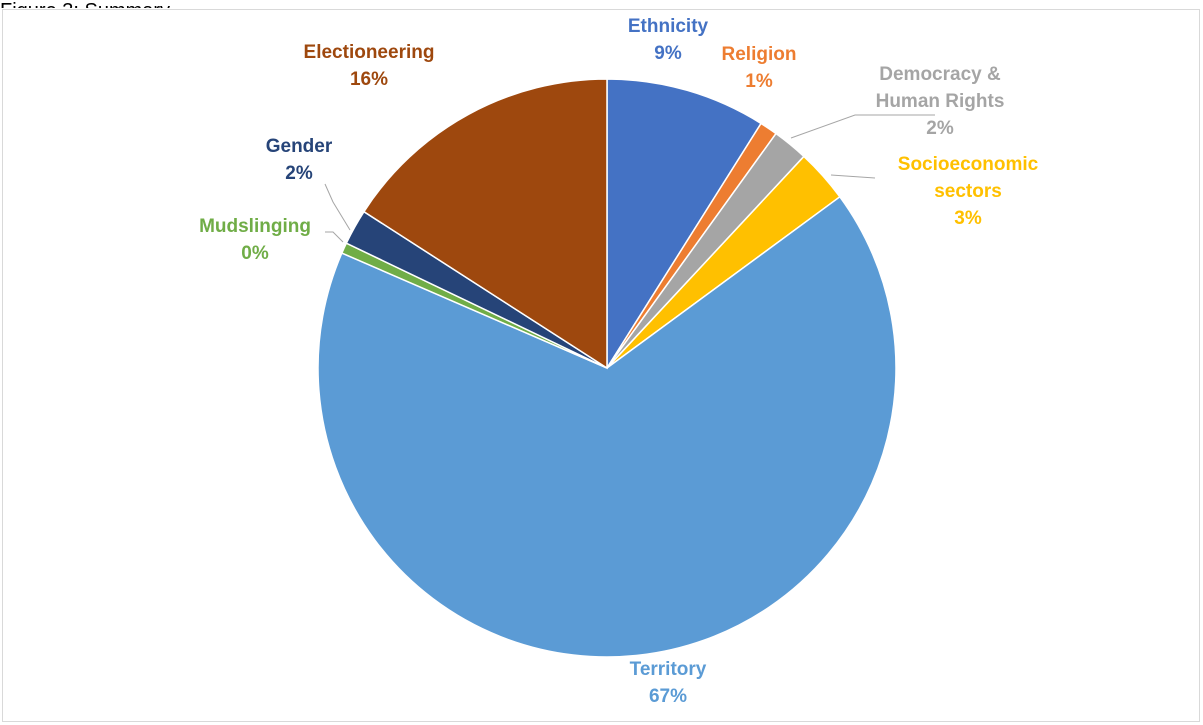 This screenshot has width=1203, height=725. What do you see at coordinates (684, 224) in the screenshot?
I see `pie-slice-ethnicity` at bounding box center [684, 224].